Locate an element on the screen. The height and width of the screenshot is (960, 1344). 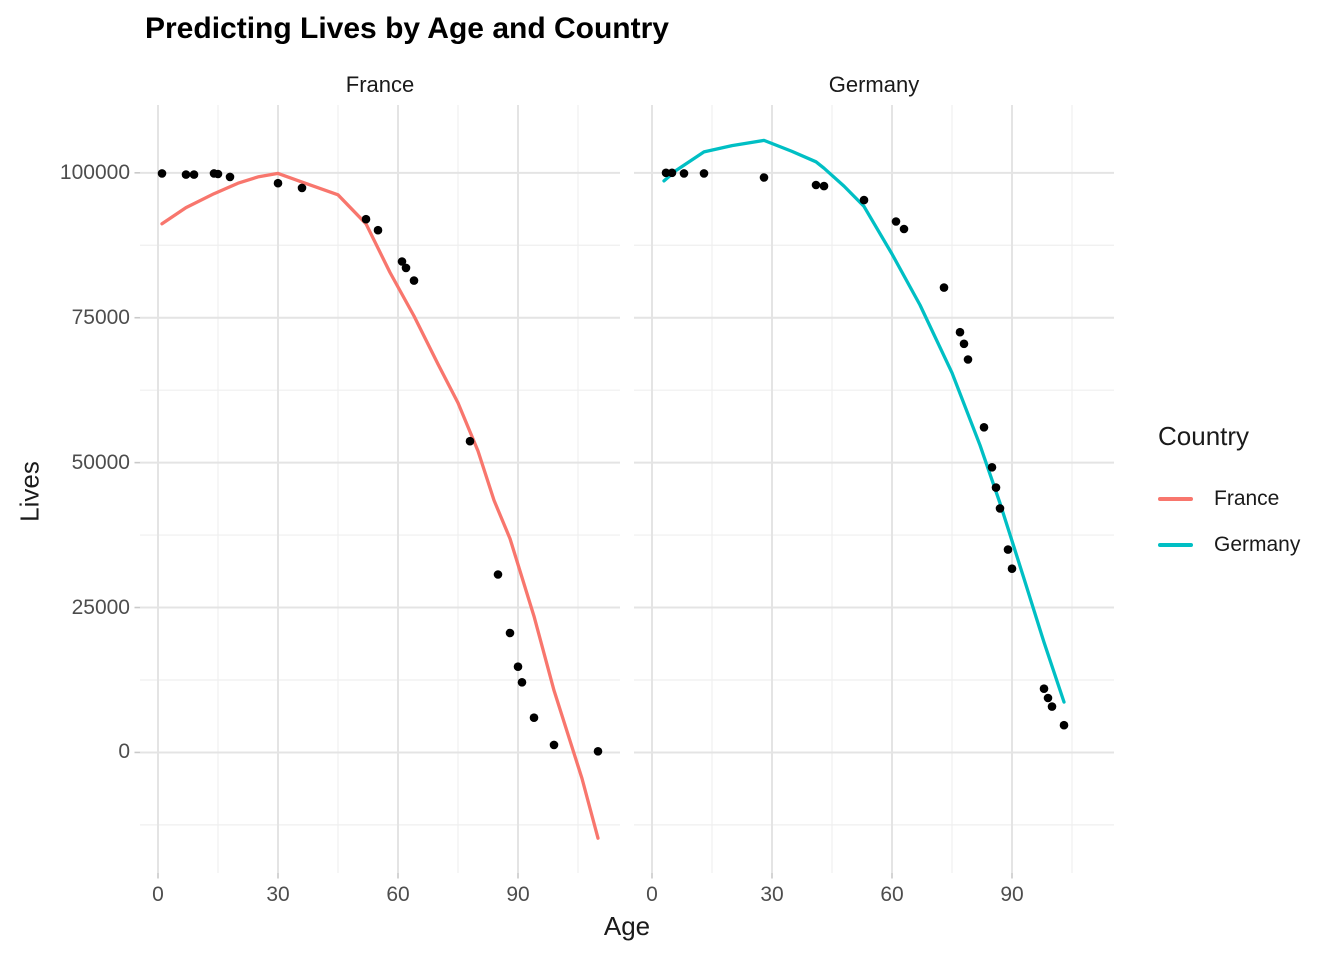
y-tick-label: 50000 is located at coordinates (100, 462).